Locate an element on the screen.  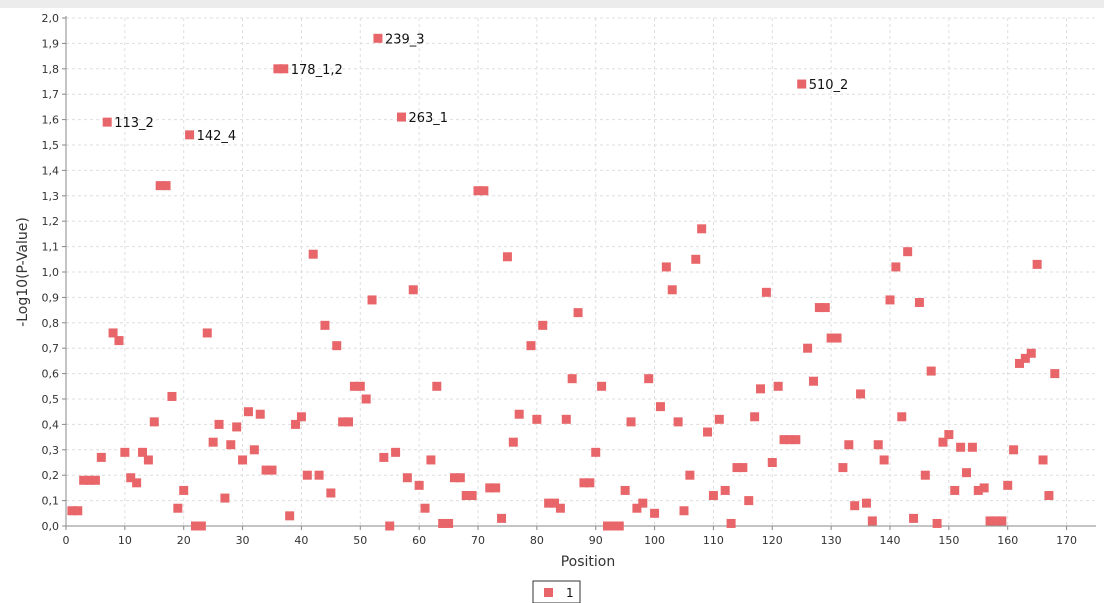
y-tick-label: 1,3 is located at coordinates (51, 196).